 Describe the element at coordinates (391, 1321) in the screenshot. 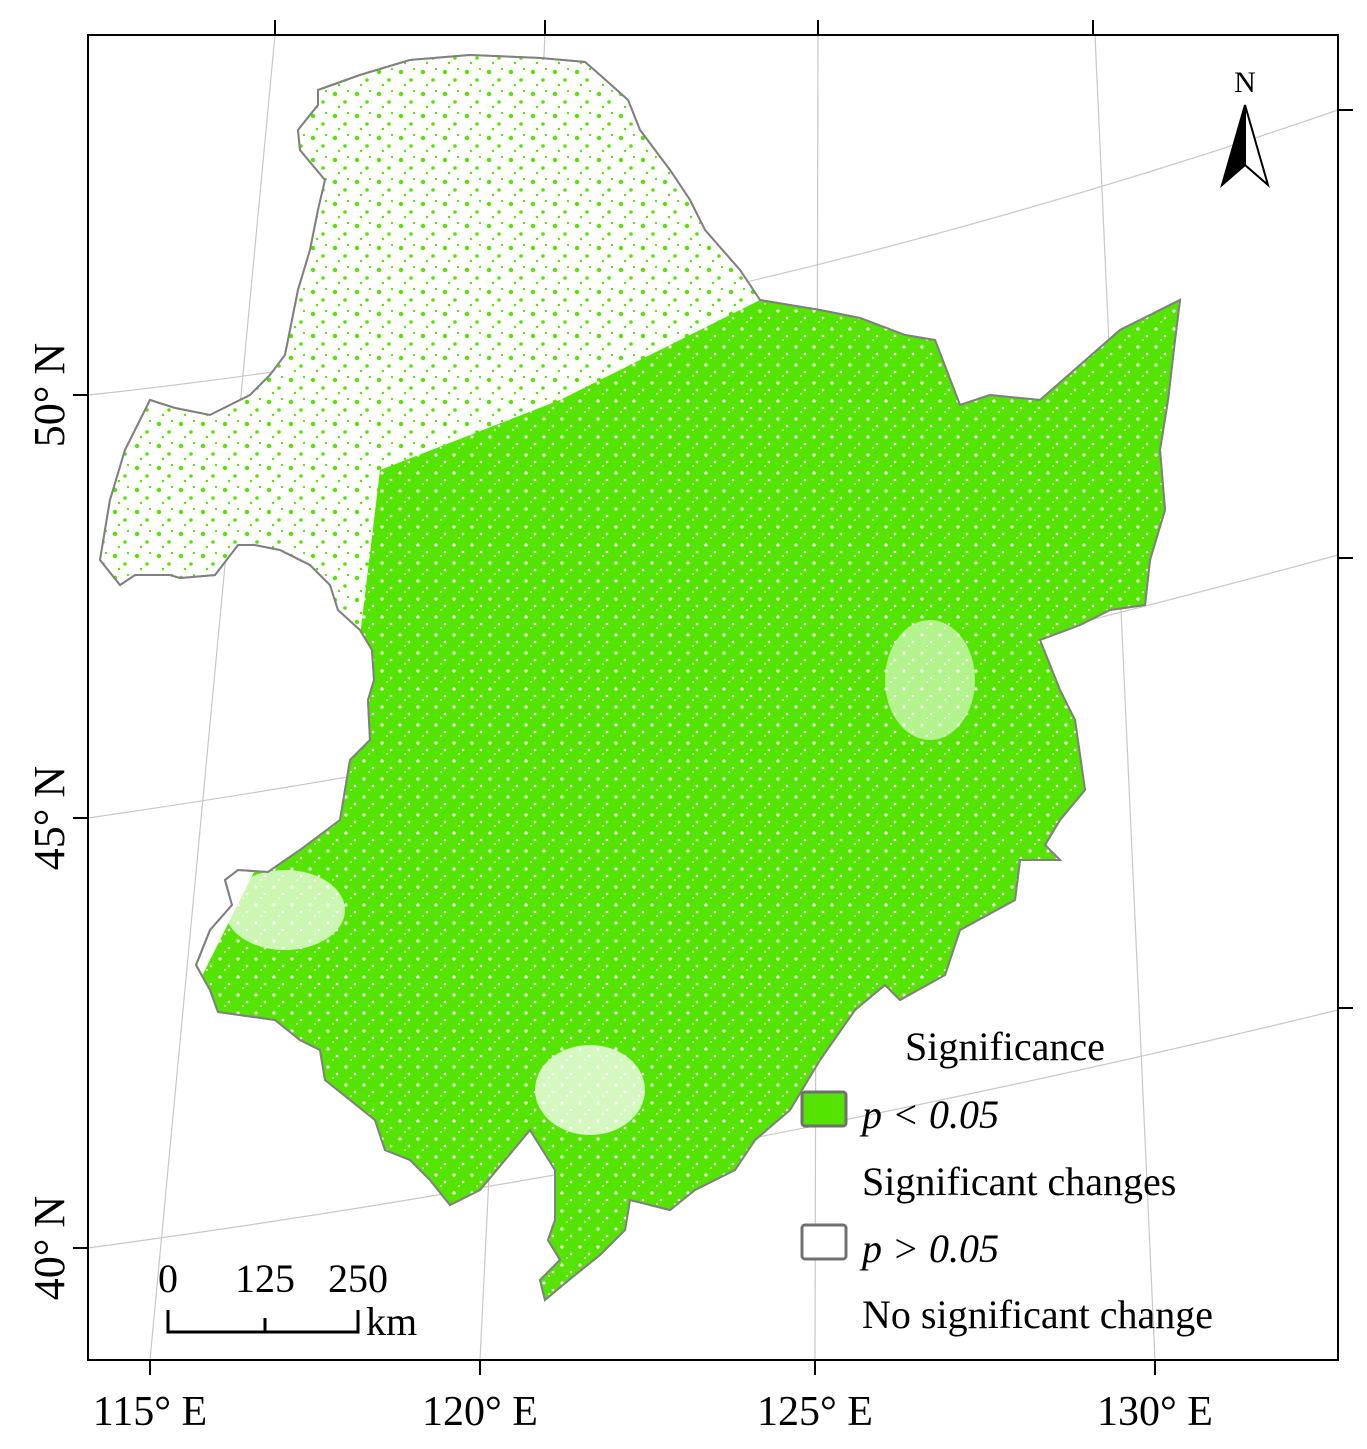

I see `scale-unit: km` at that location.